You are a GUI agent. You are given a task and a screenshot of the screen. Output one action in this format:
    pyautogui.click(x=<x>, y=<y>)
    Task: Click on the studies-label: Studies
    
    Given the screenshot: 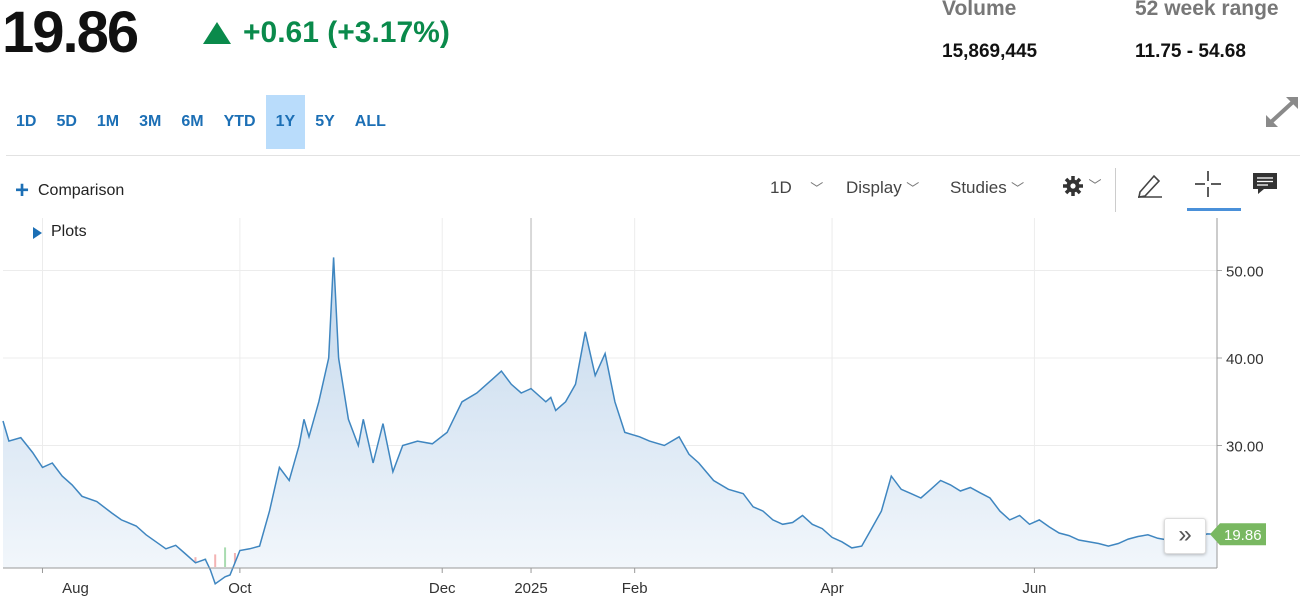 What is the action you would take?
    pyautogui.click(x=978, y=187)
    